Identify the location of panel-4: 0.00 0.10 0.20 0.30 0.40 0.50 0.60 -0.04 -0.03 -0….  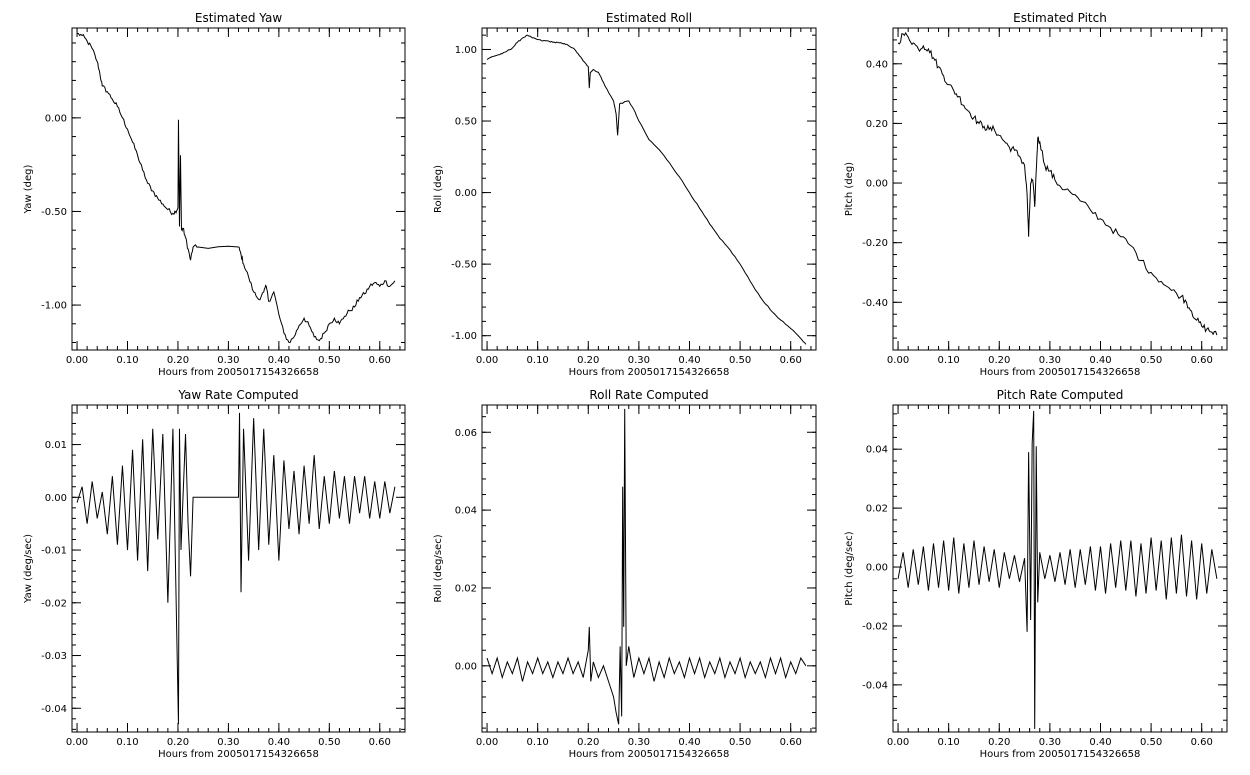
(214, 574).